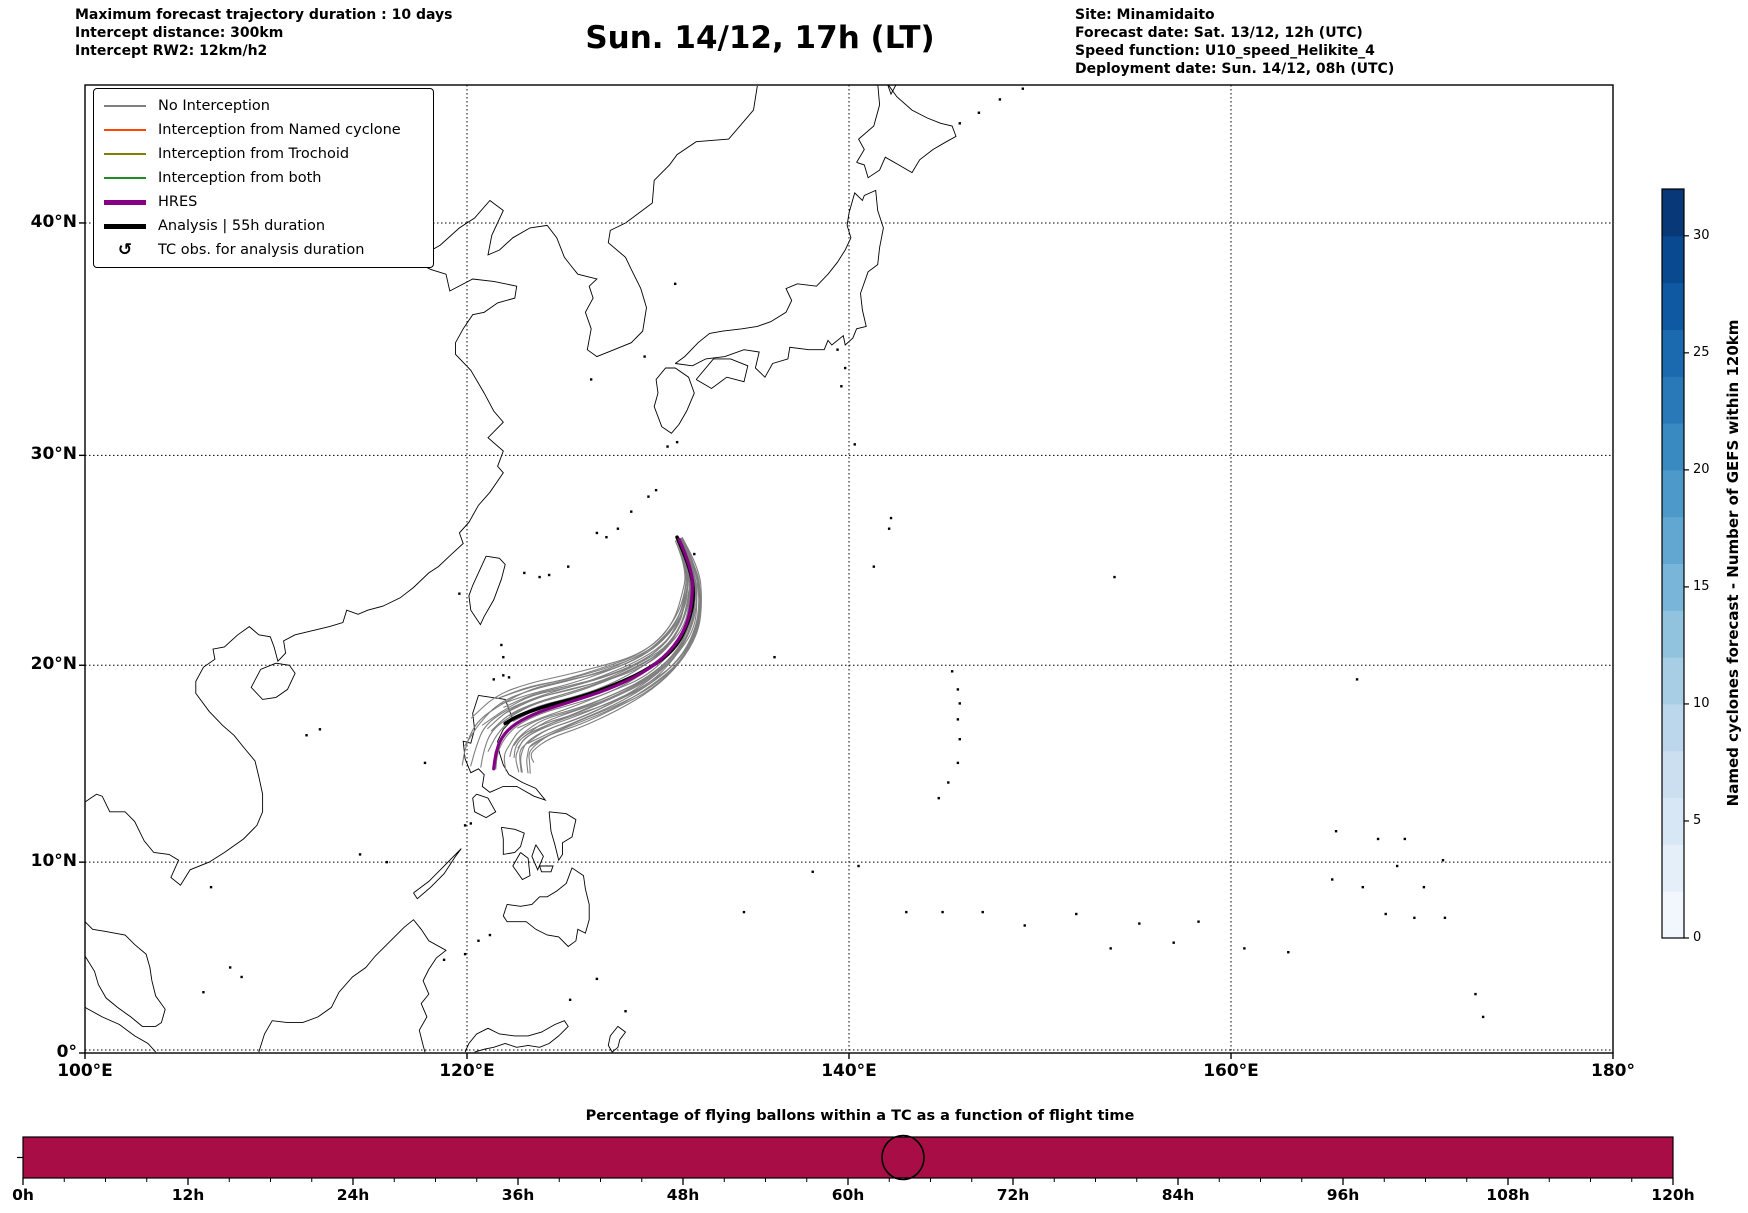 The height and width of the screenshot is (1213, 1748). Describe the element at coordinates (1701, 235) in the screenshot. I see `colorbar-tick-label: 30` at that location.